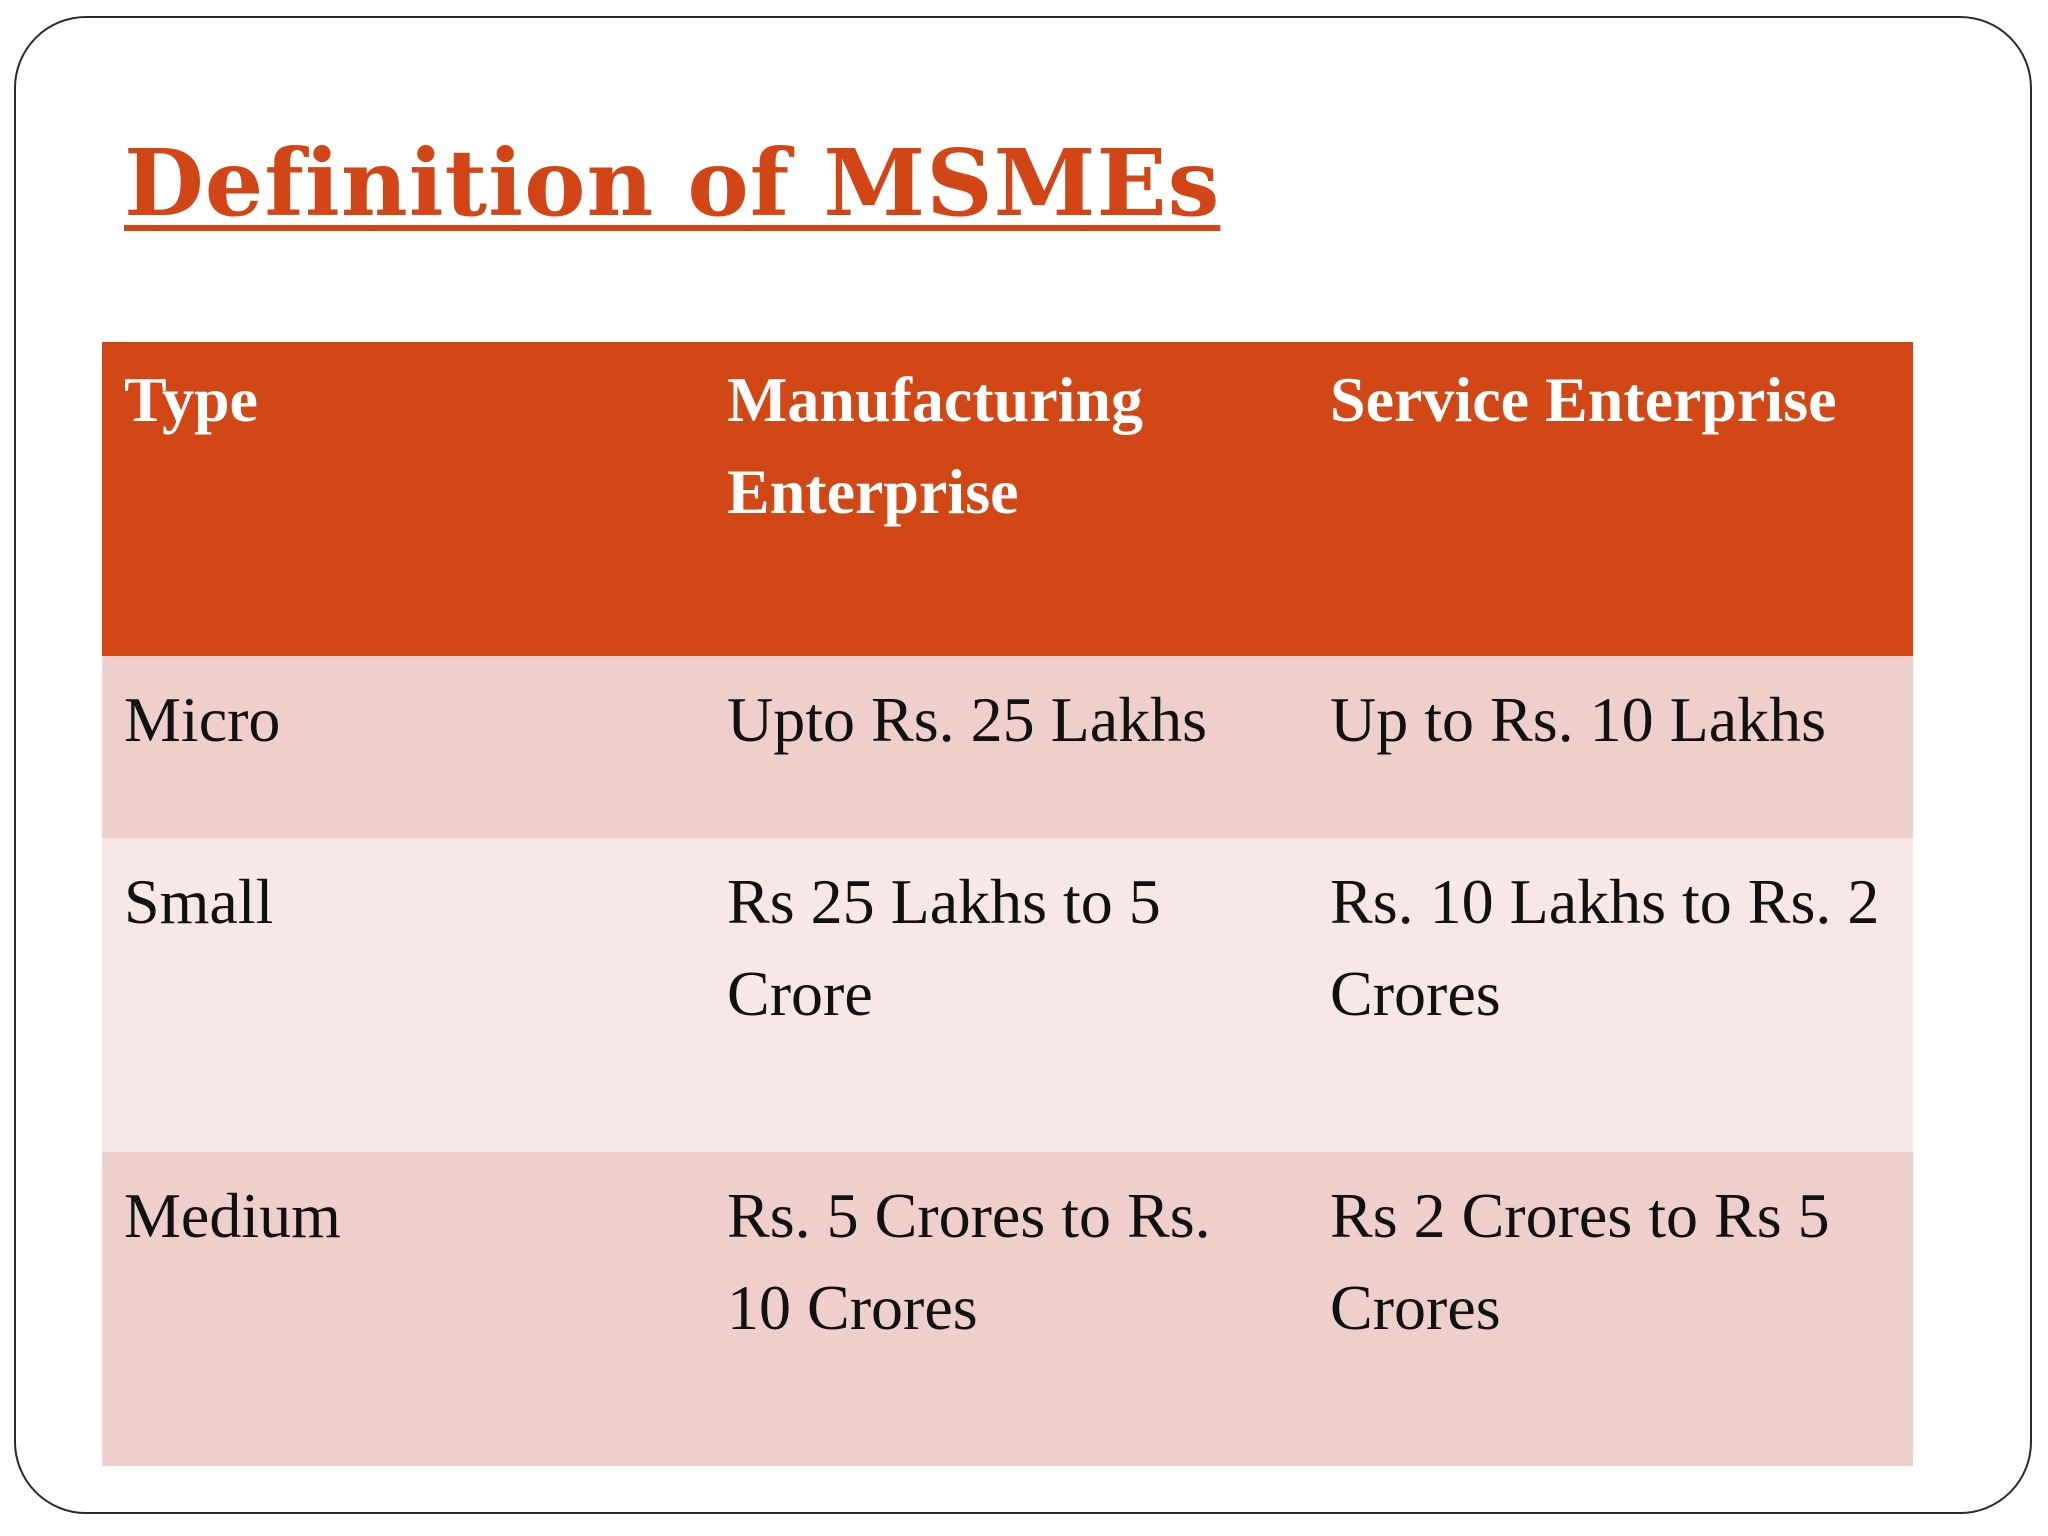 Image resolution: width=2048 pixels, height=1536 pixels. I want to click on manufacturing-cell-micro: Upto Rs. 25 Lakhs, so click(967, 719).